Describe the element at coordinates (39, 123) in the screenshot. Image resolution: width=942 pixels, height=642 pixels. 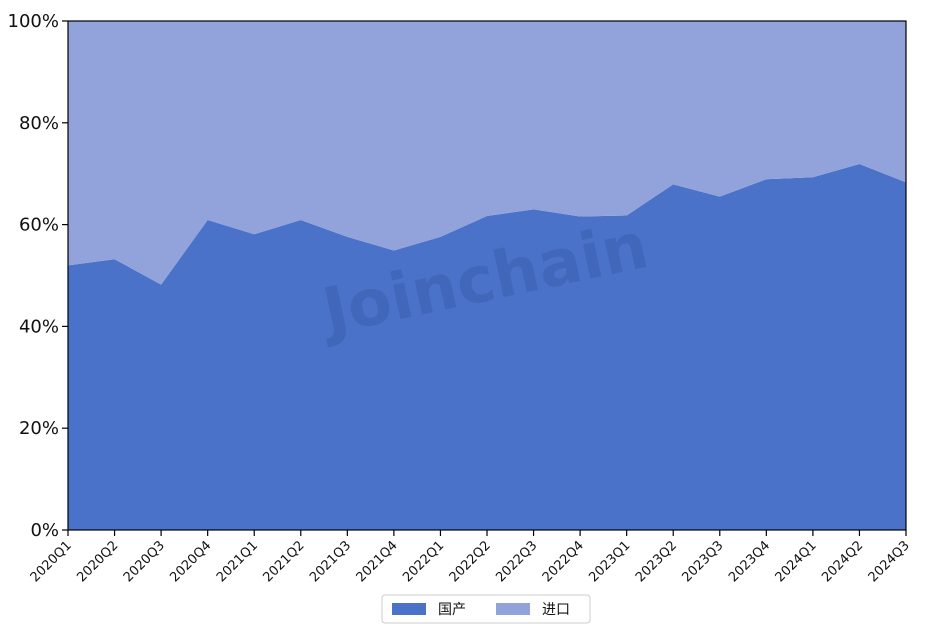
I see `y-tick-label: 80%` at that location.